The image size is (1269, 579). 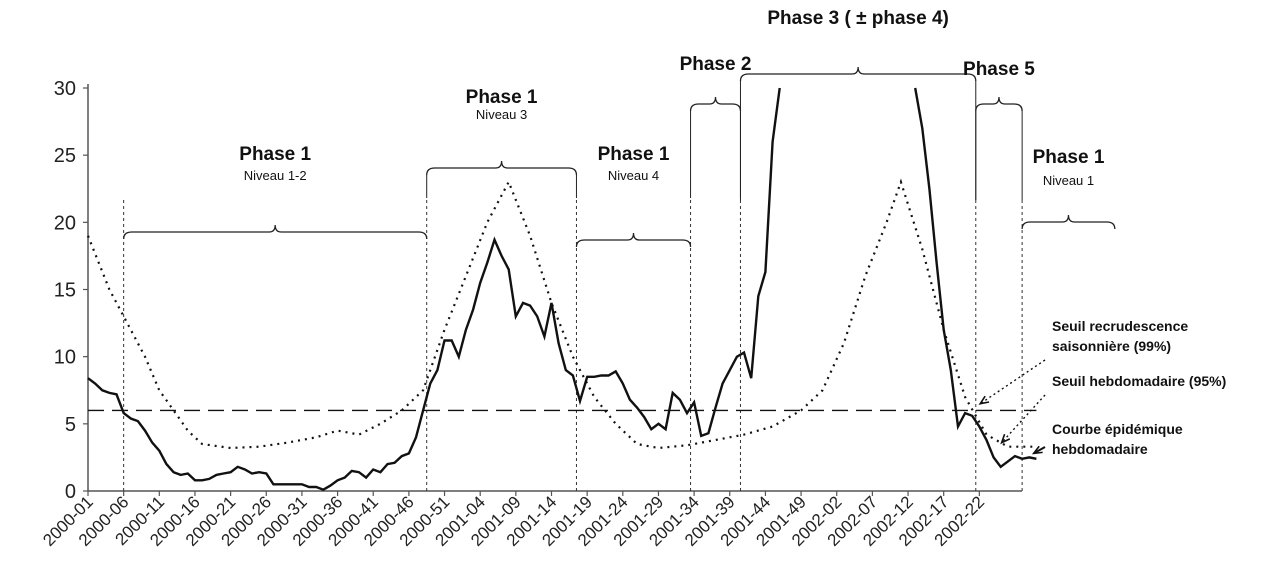 I want to click on y-axis-ticks: 0 5 10 15 20 25 30, so click(x=71, y=290).